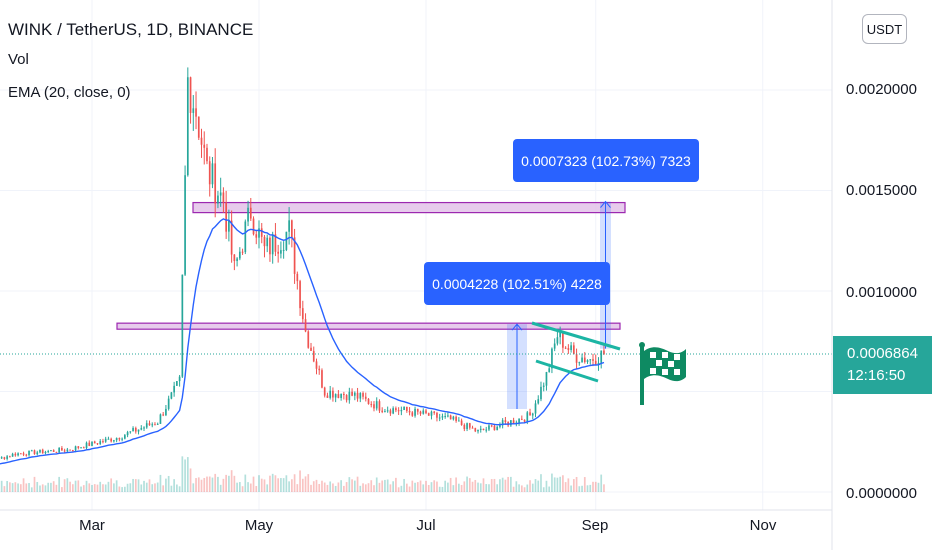 The image size is (932, 550). What do you see at coordinates (884, 29) in the screenshot?
I see `currency-button: USDT` at bounding box center [884, 29].